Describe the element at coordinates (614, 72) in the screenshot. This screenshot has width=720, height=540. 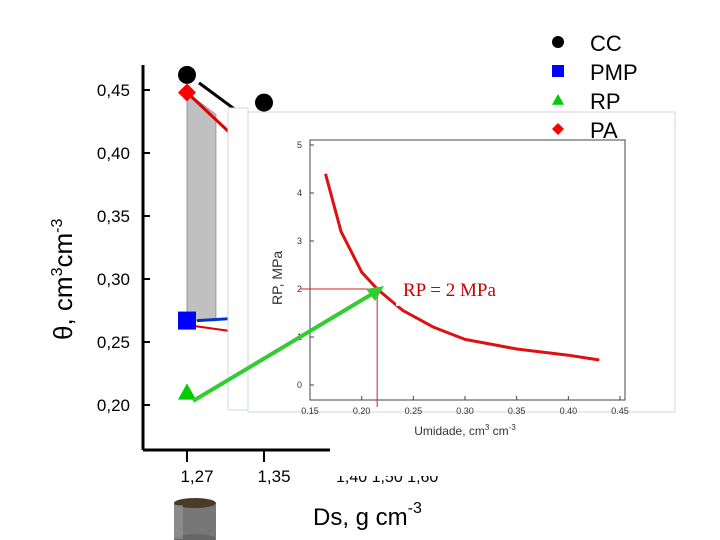
I see `legend-label: PMP` at that location.